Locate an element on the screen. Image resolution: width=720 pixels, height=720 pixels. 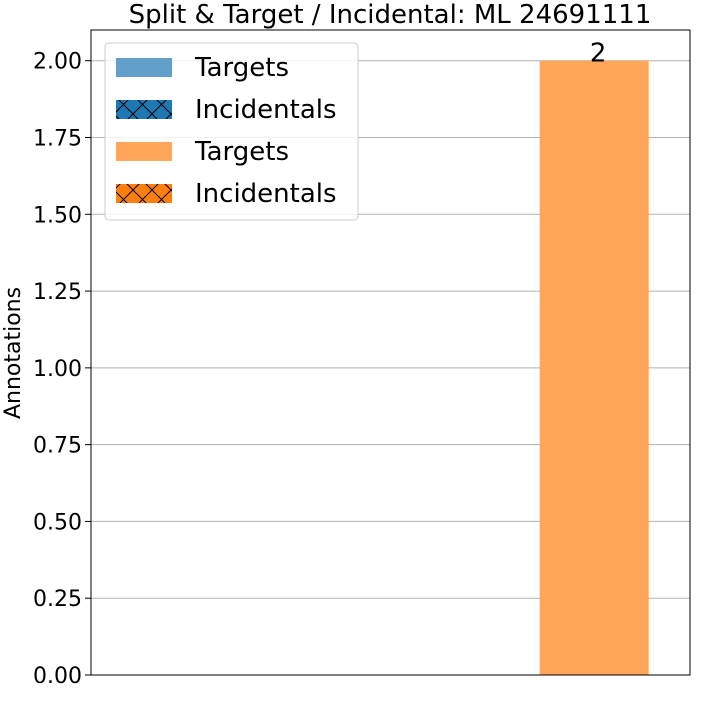
y-tick-label: 1.00 is located at coordinates (57, 369).